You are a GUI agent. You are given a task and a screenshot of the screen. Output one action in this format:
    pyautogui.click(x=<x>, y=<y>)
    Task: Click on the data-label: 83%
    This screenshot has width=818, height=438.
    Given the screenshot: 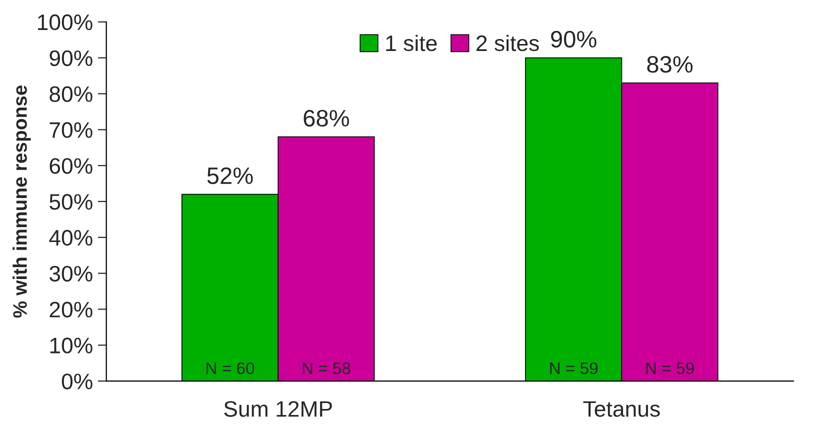 What is the action you would take?
    pyautogui.click(x=670, y=64)
    